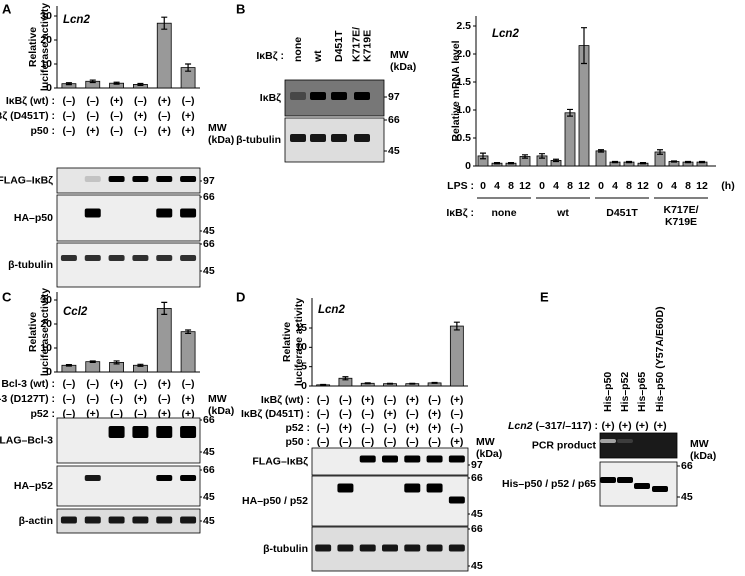  I want to click on x-axis-unit: (h), so click(727, 186).